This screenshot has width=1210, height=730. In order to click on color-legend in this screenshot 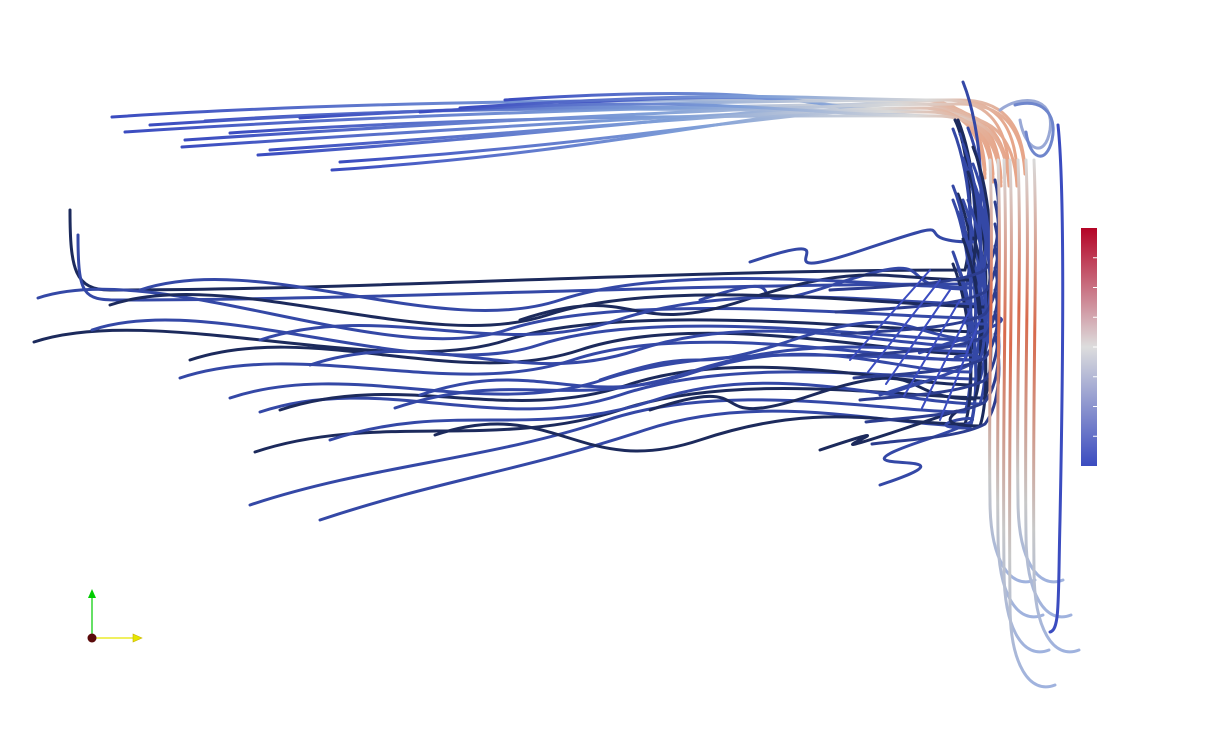, I will do `click(1089, 347)`.